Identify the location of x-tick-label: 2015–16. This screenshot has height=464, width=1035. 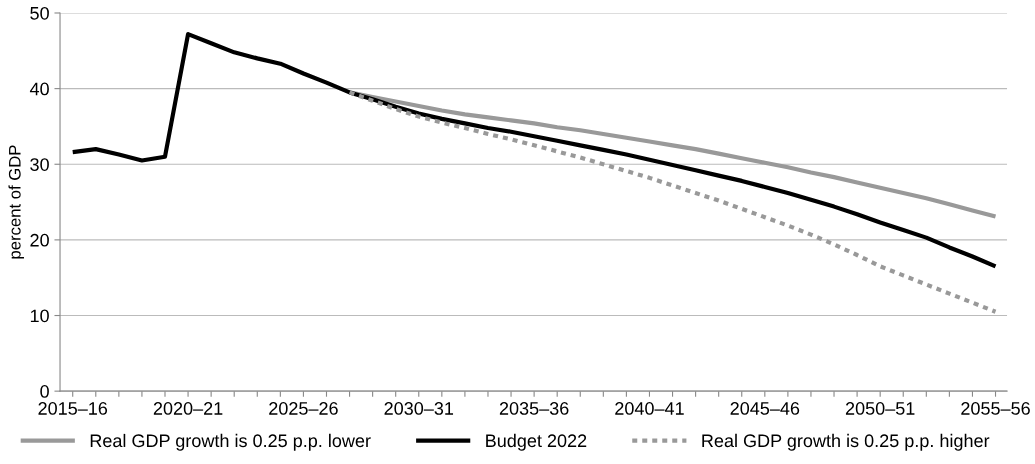
(73, 408).